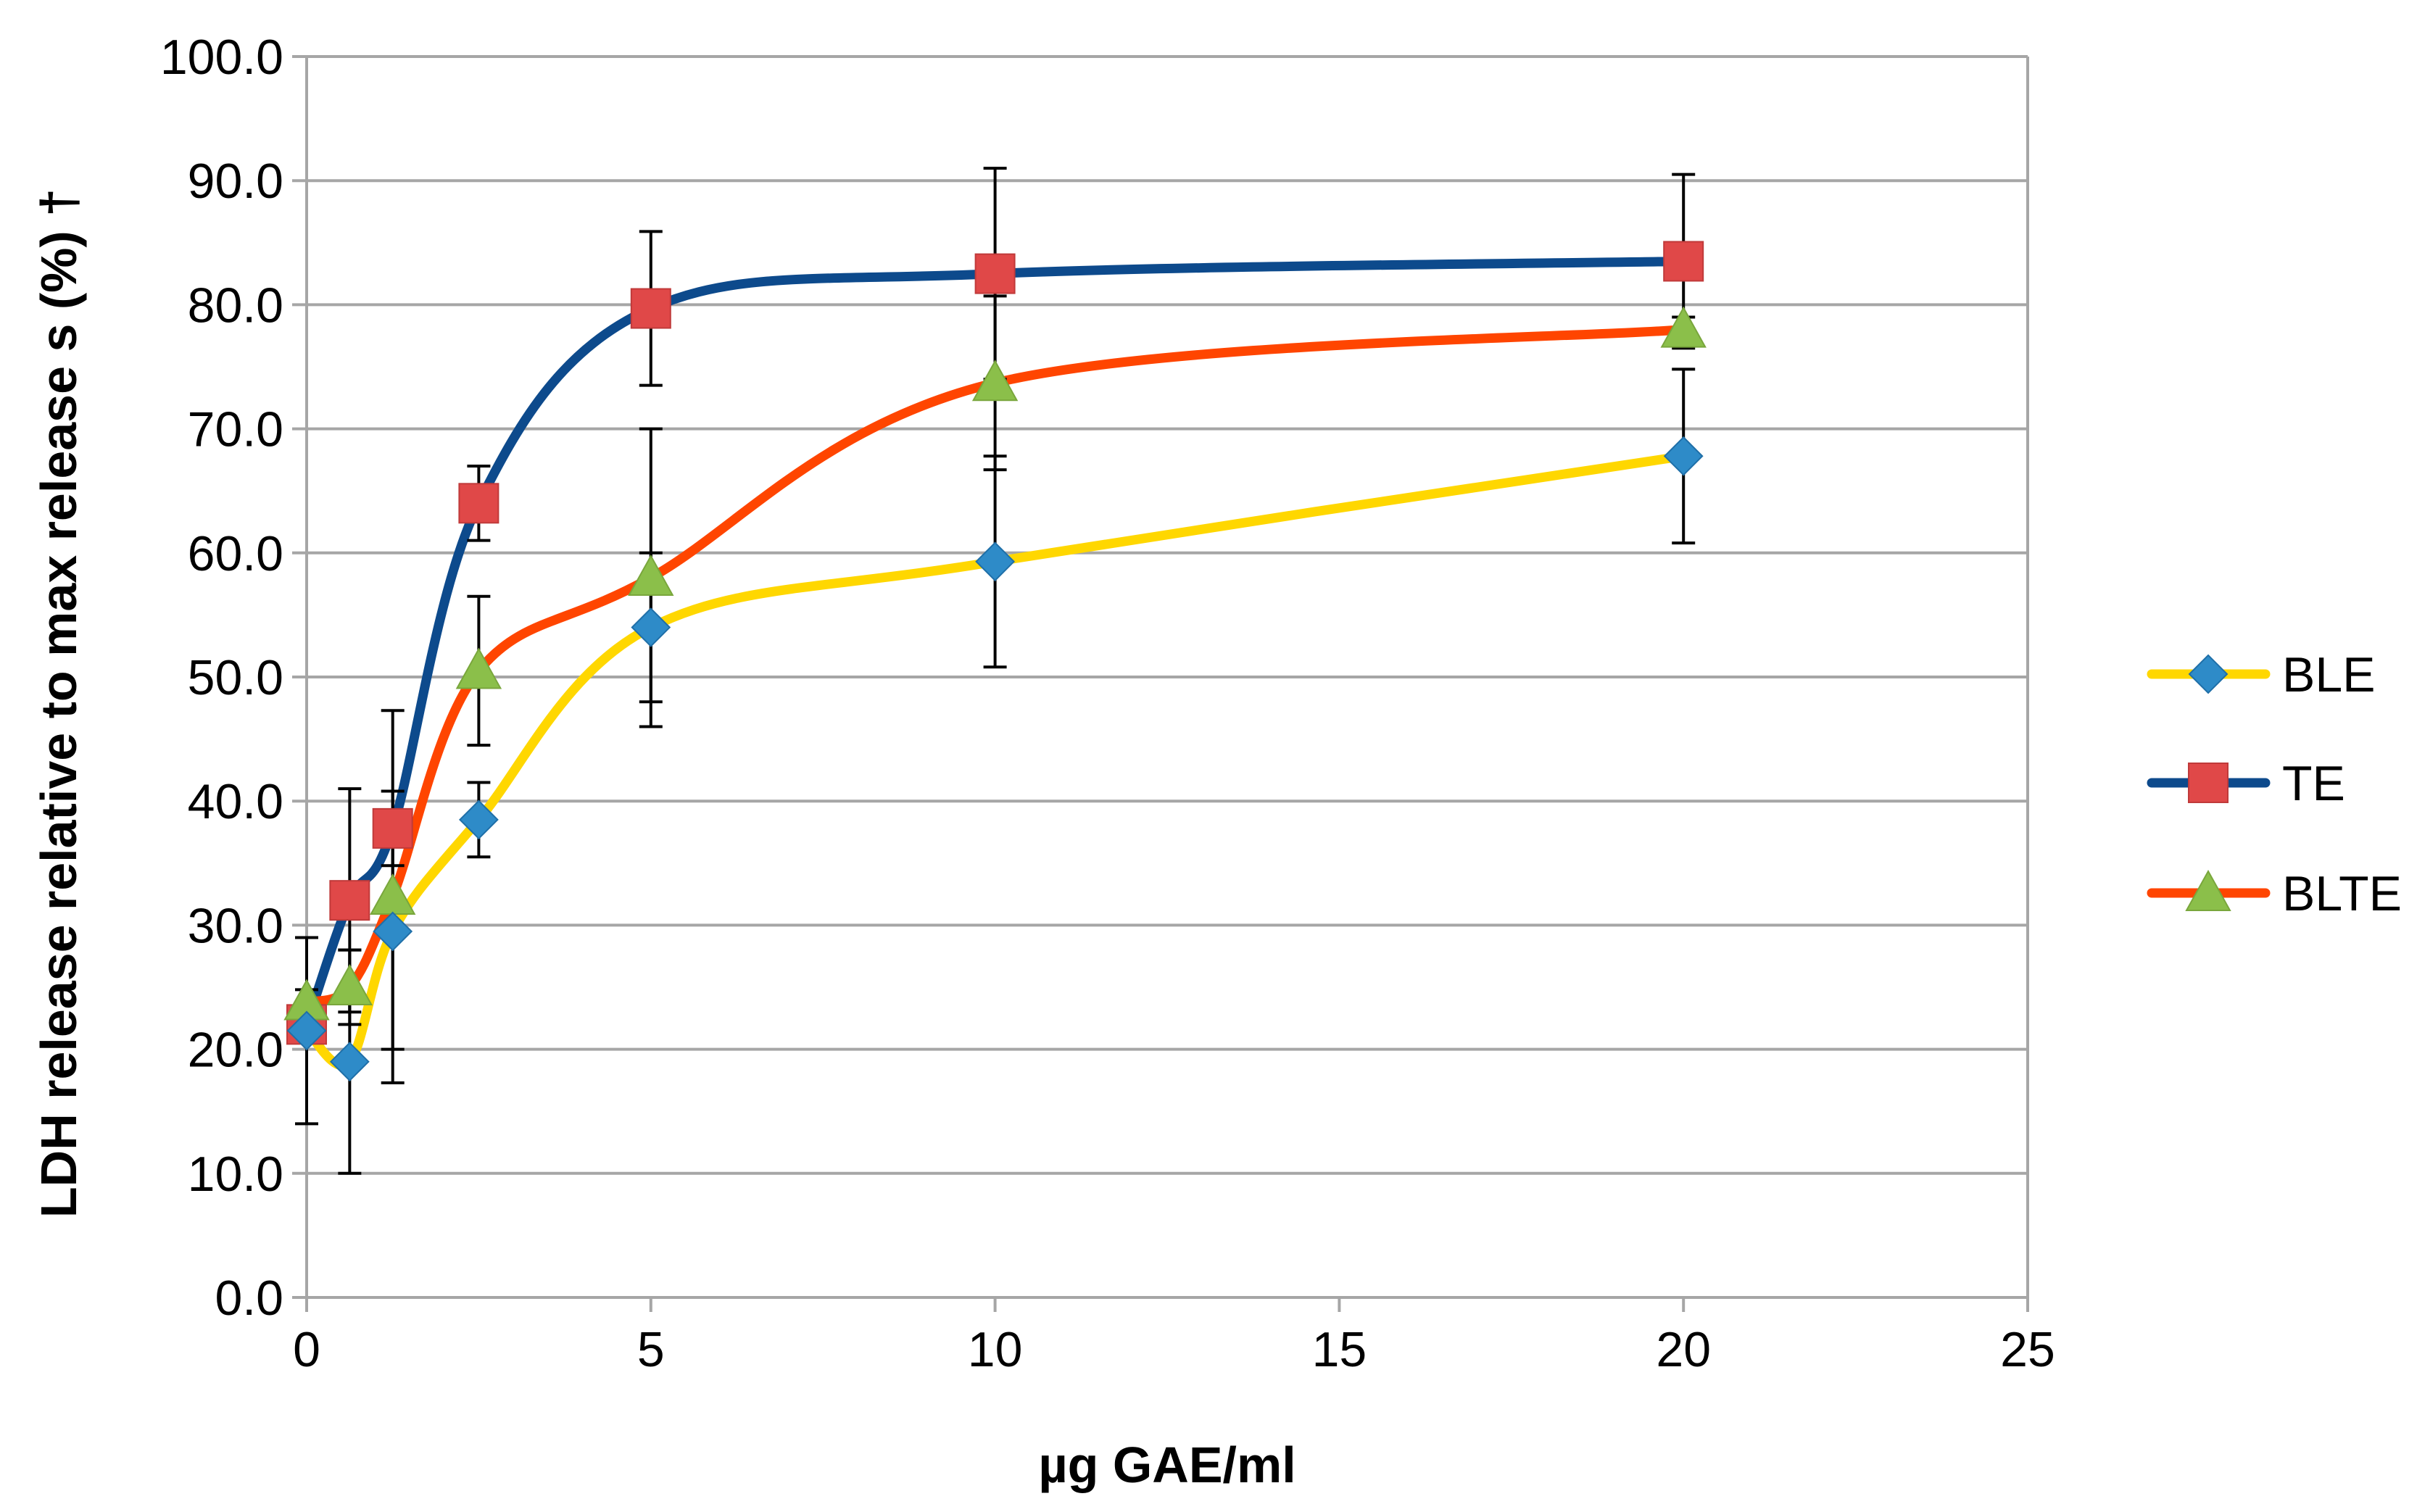  I want to click on x-axis-title: µg GAE/ml, so click(1166, 1465).